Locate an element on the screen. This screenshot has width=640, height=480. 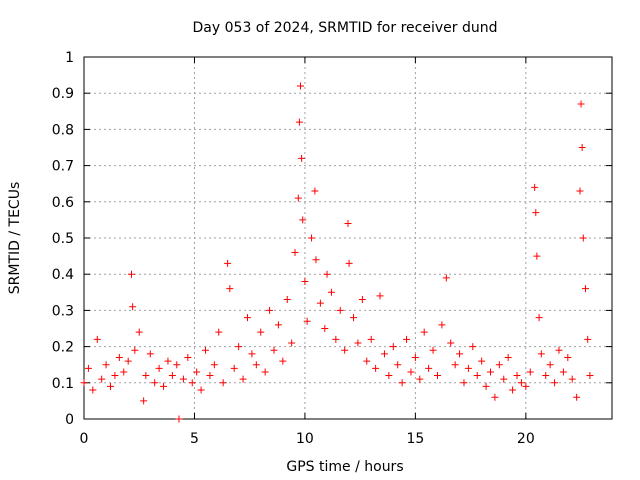
x-tick-label: 5 is located at coordinates (194, 439).